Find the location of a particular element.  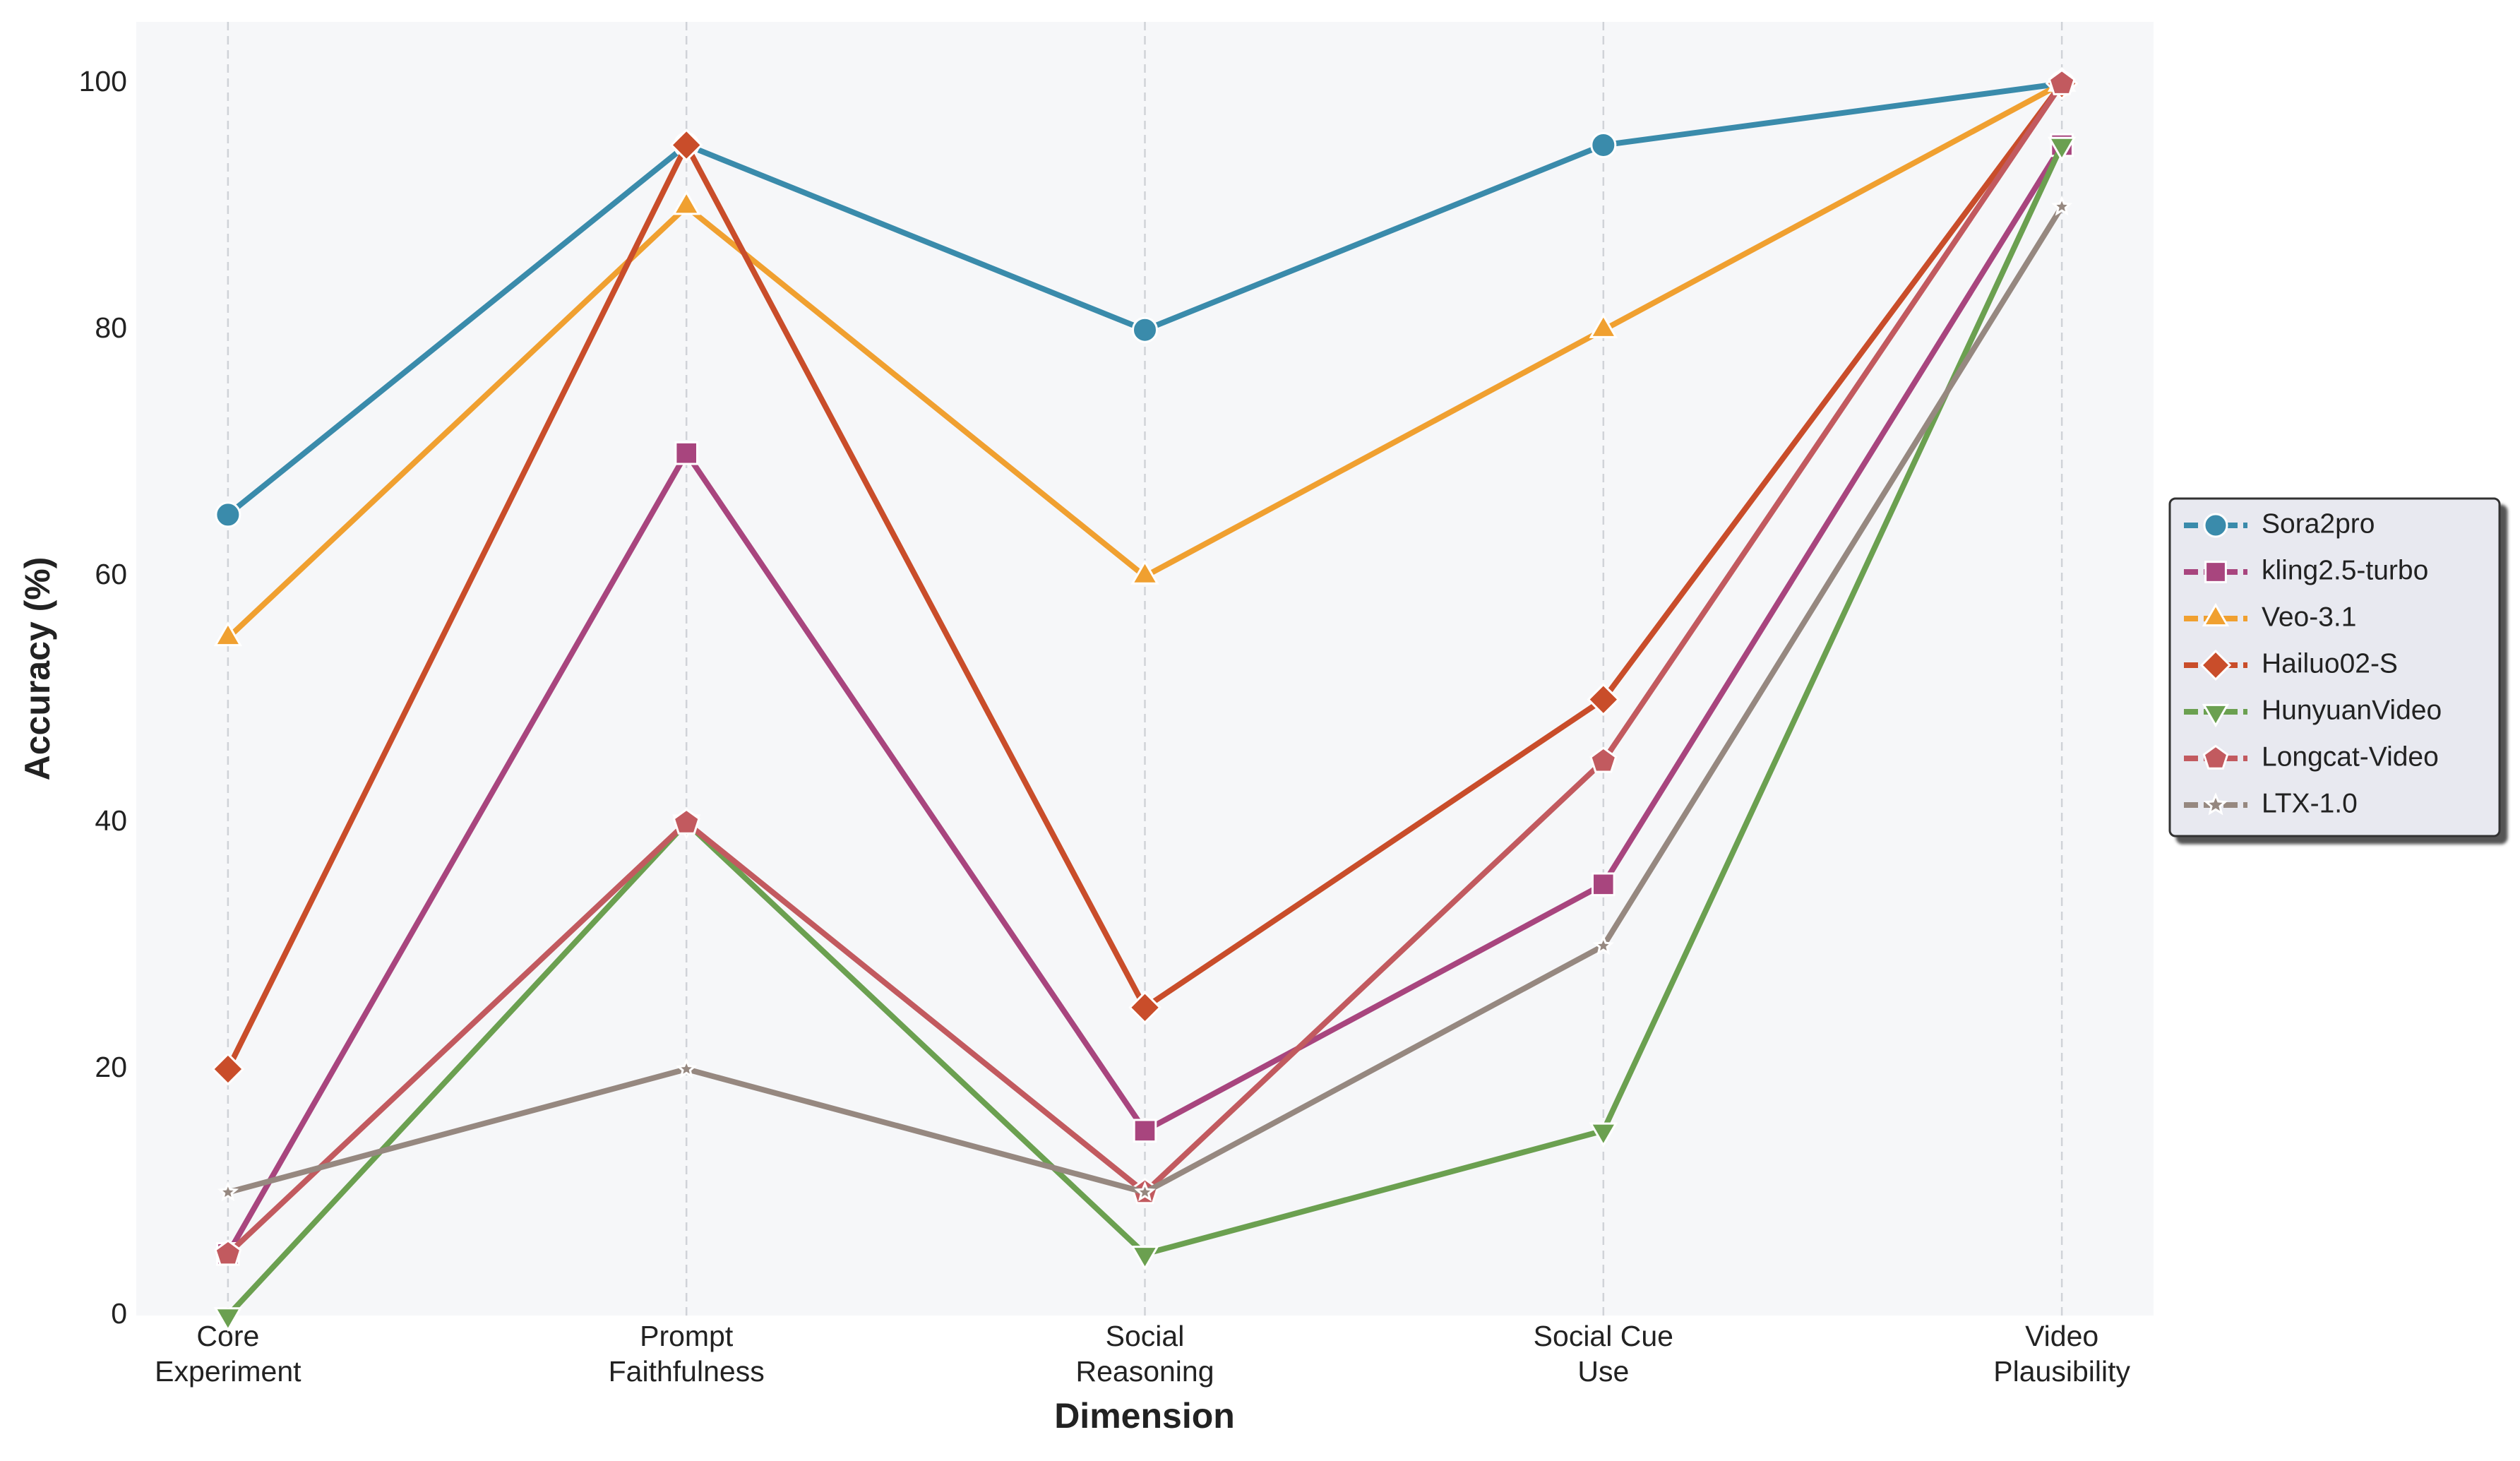

y-tick-label: 20 is located at coordinates (111, 1067).